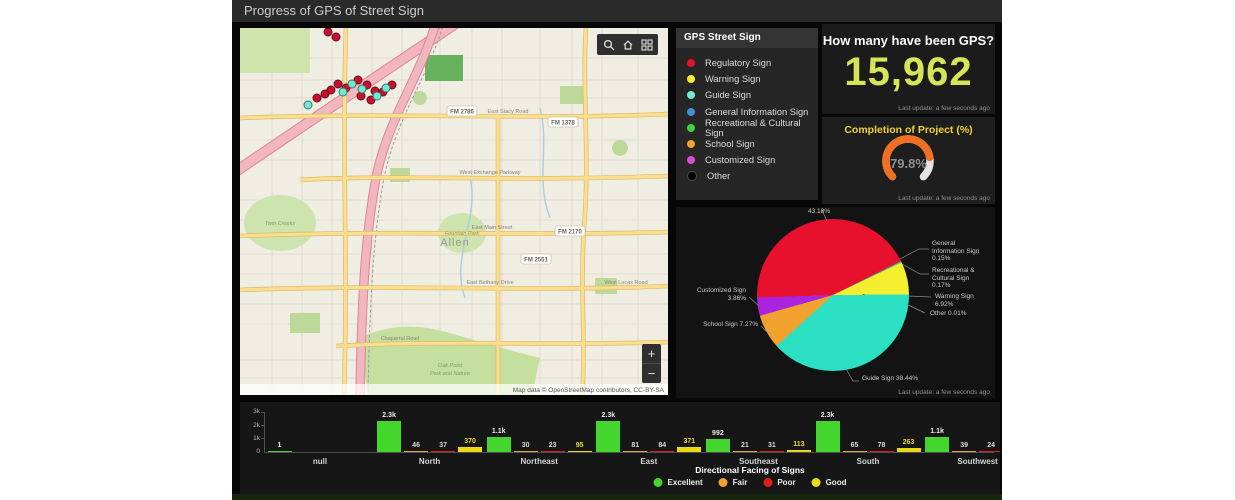 This screenshot has width=1235, height=500. Describe the element at coordinates (738, 63) in the screenshot. I see `legend-item-label: Regulatory Sign` at that location.